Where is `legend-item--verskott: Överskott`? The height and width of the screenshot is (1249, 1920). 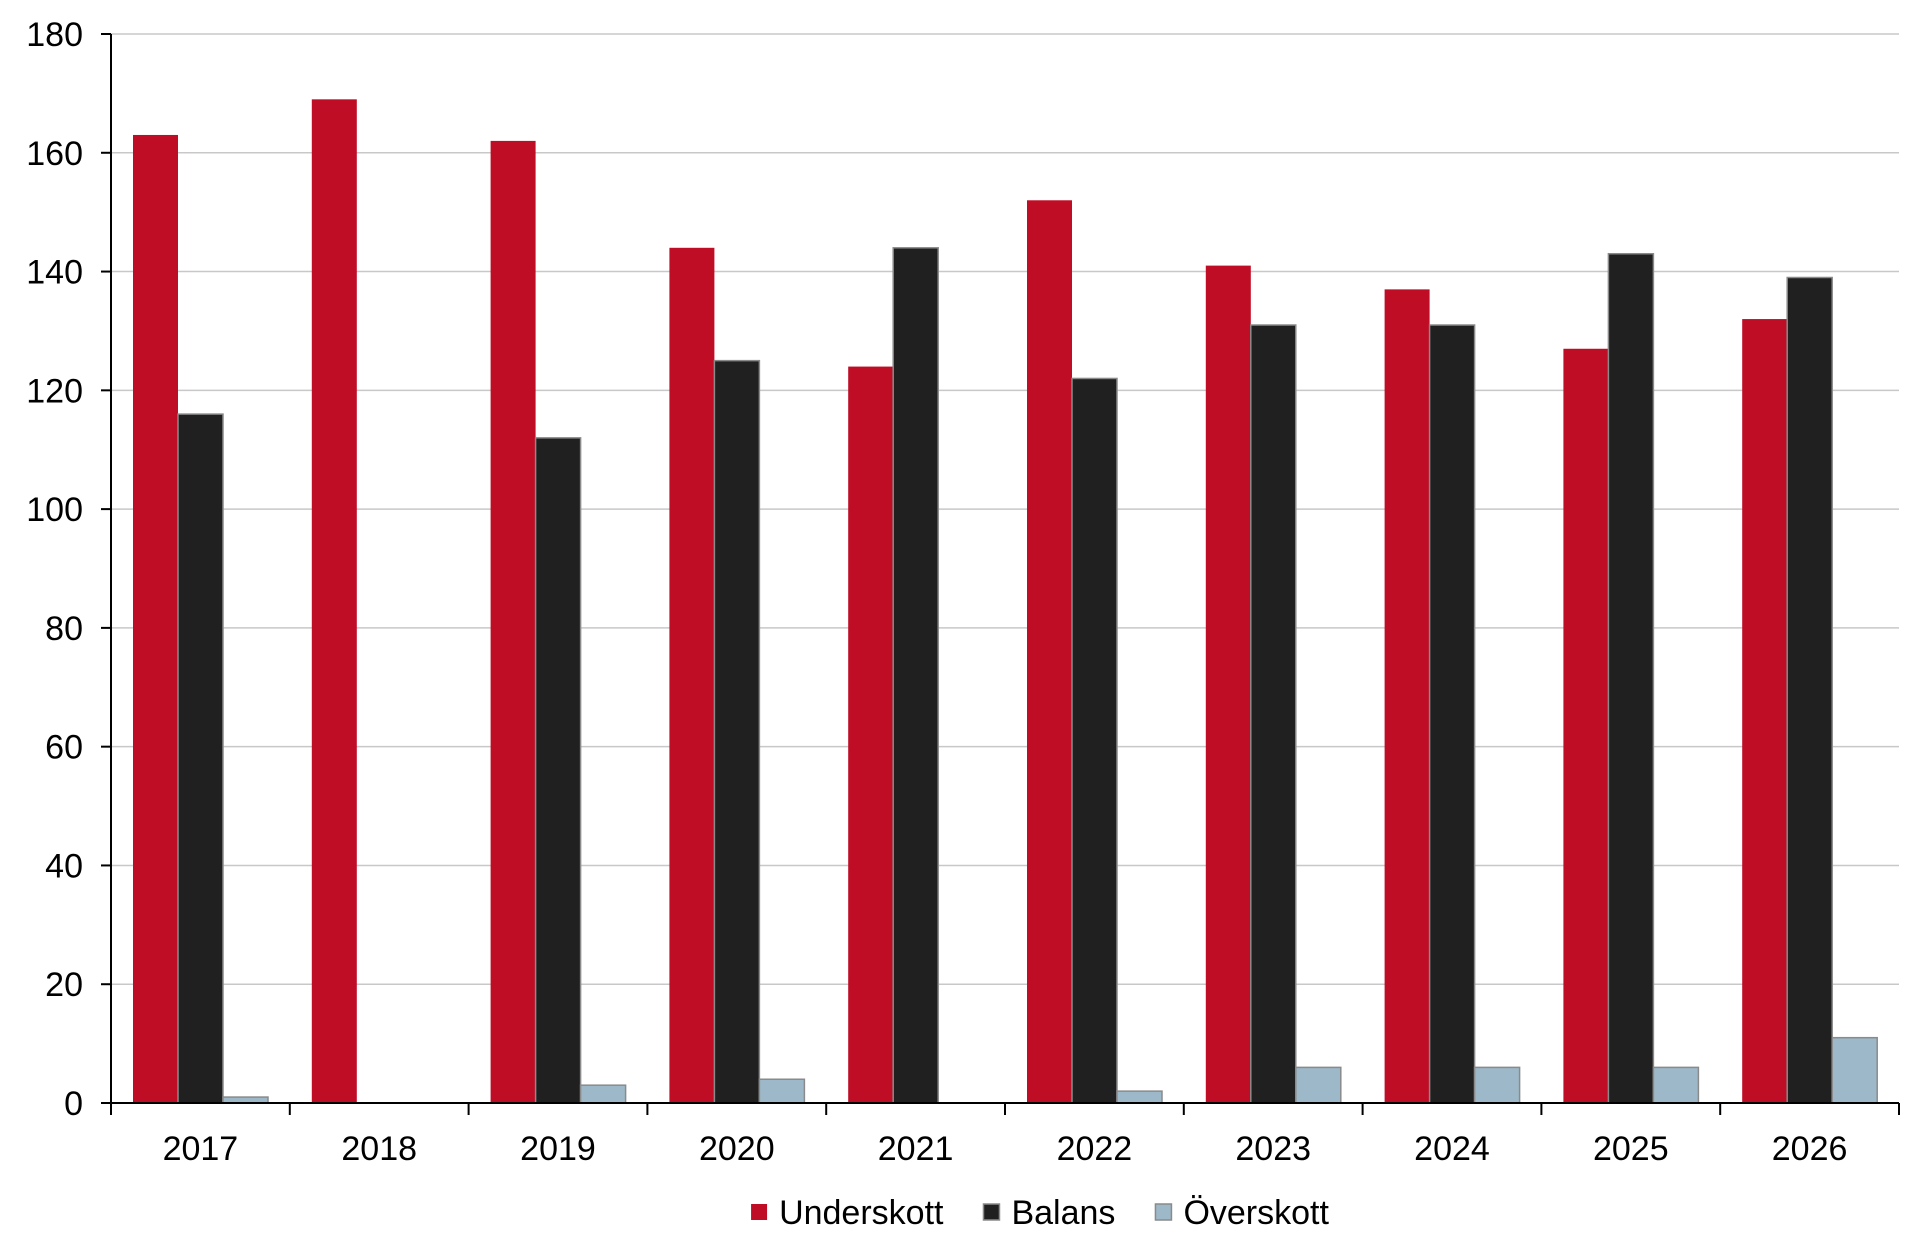 legend-item--verskott: Överskott is located at coordinates (1241, 1213).